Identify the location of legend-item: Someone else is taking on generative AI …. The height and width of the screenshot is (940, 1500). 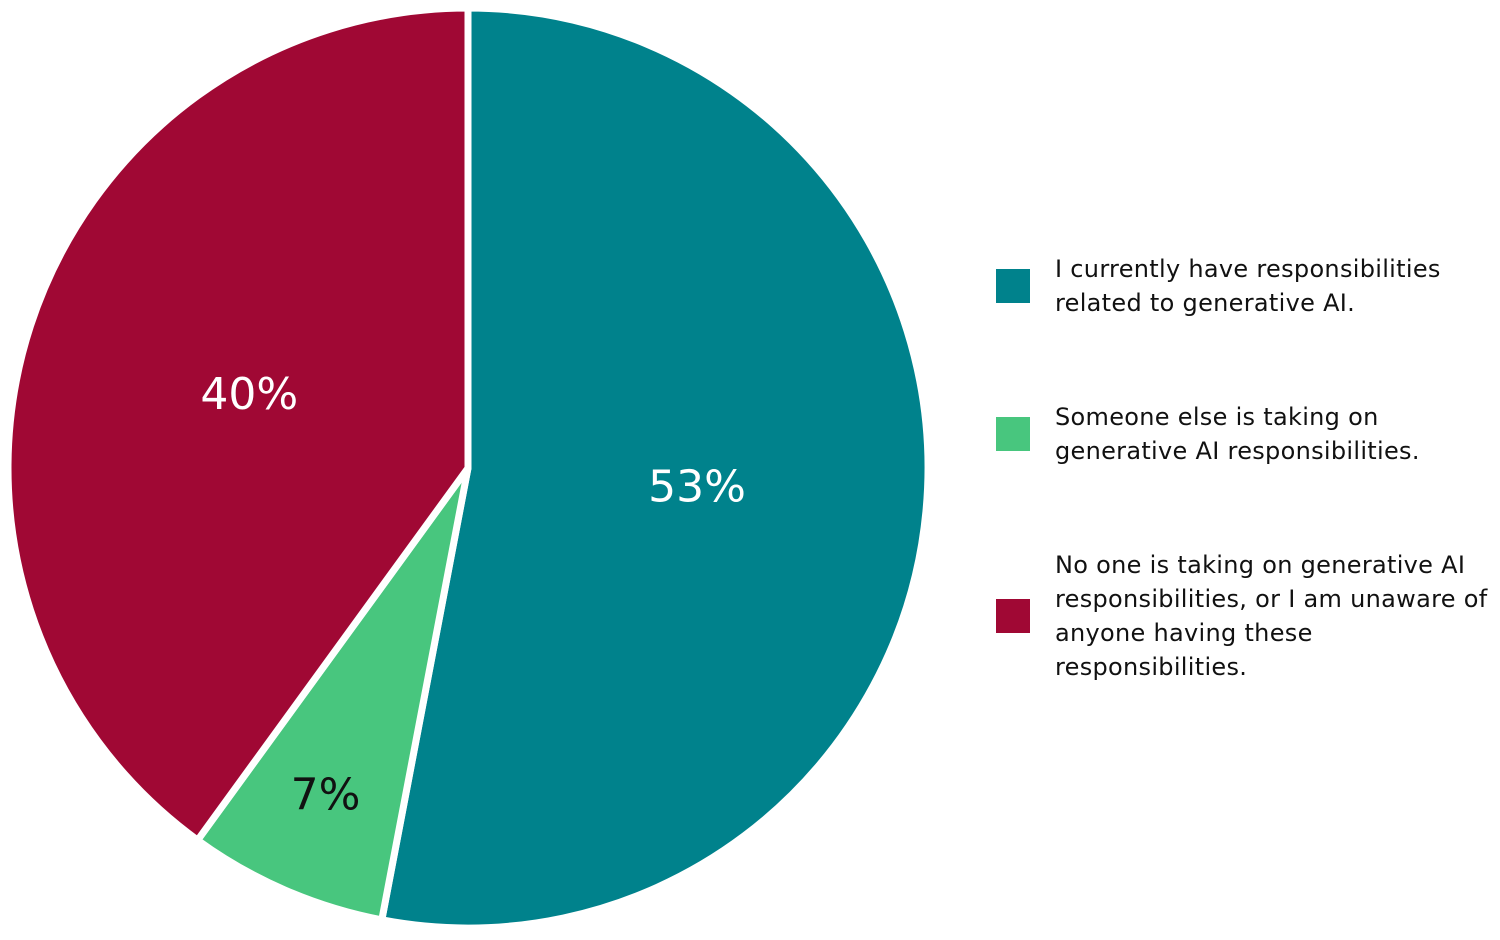
(1246, 434).